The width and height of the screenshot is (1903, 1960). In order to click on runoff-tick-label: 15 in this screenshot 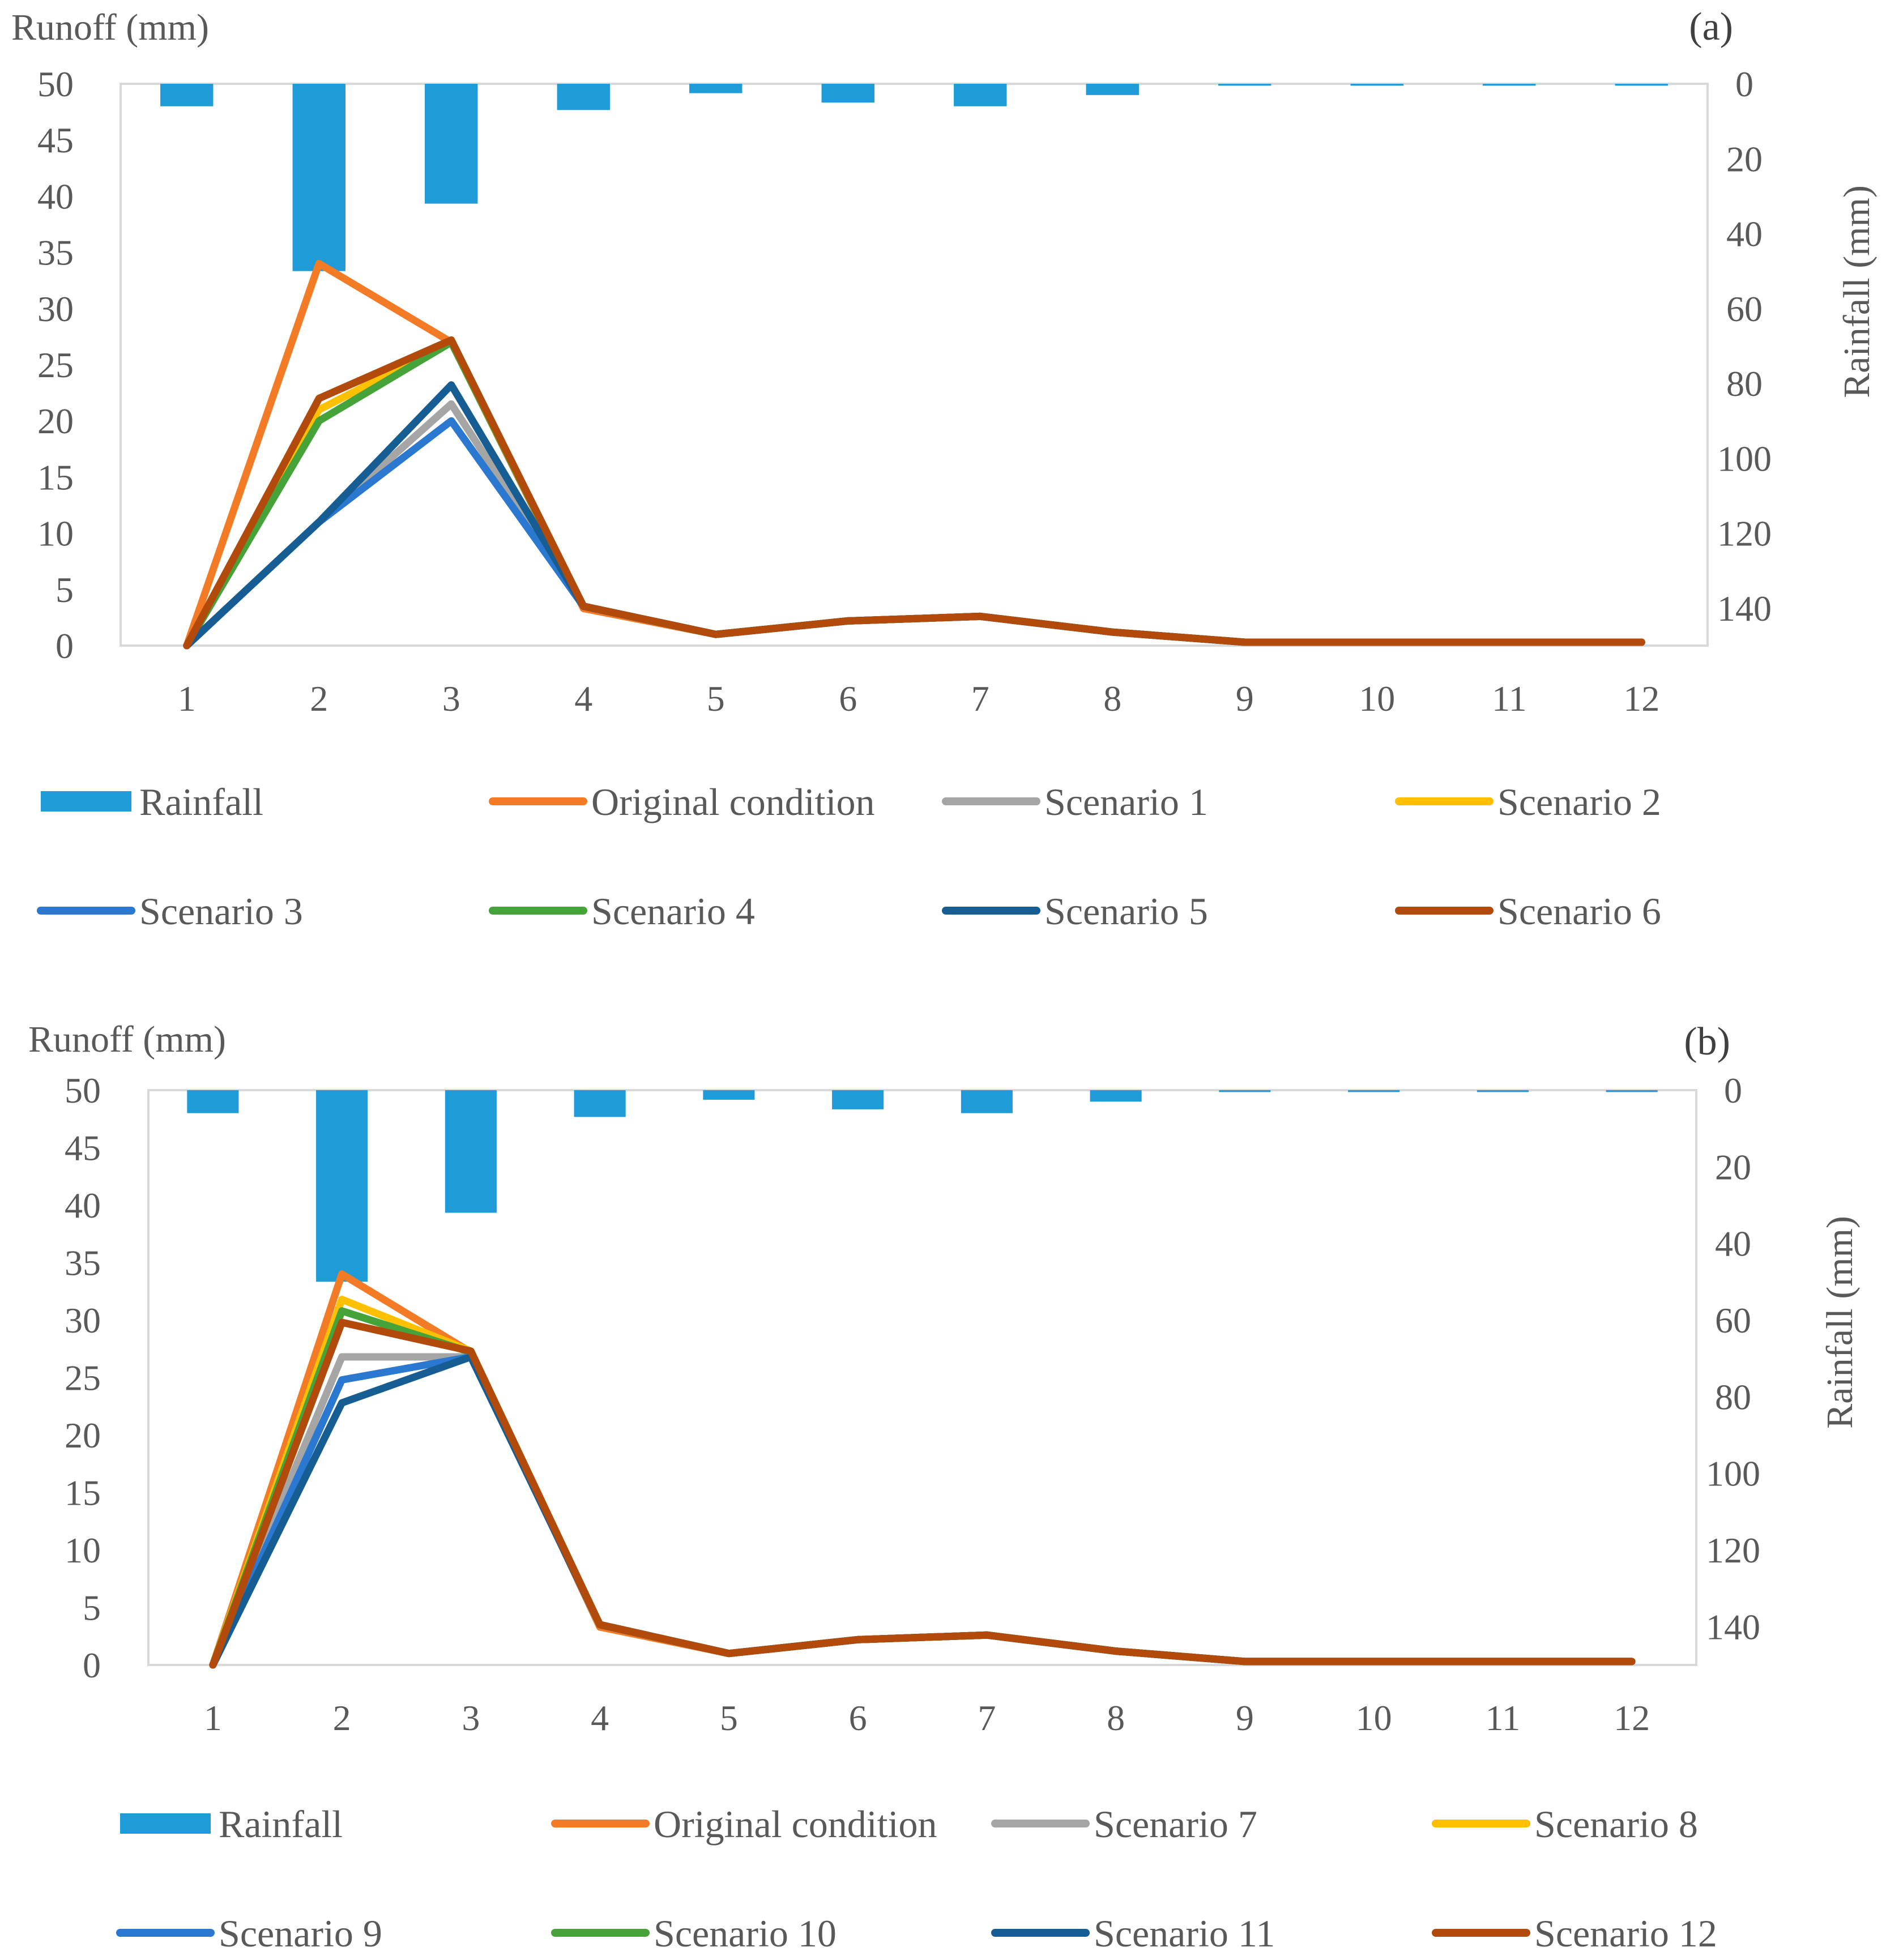, I will do `click(83, 1493)`.